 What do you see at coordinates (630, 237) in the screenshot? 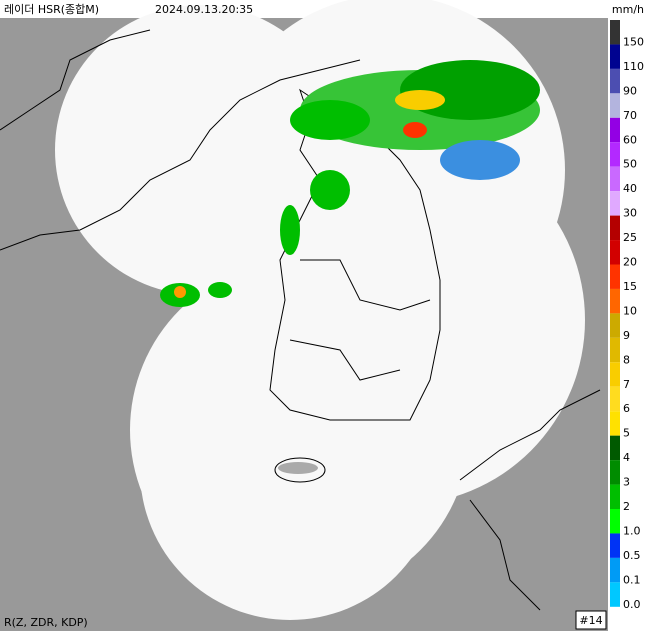
I see `legend-label: 25` at bounding box center [630, 237].